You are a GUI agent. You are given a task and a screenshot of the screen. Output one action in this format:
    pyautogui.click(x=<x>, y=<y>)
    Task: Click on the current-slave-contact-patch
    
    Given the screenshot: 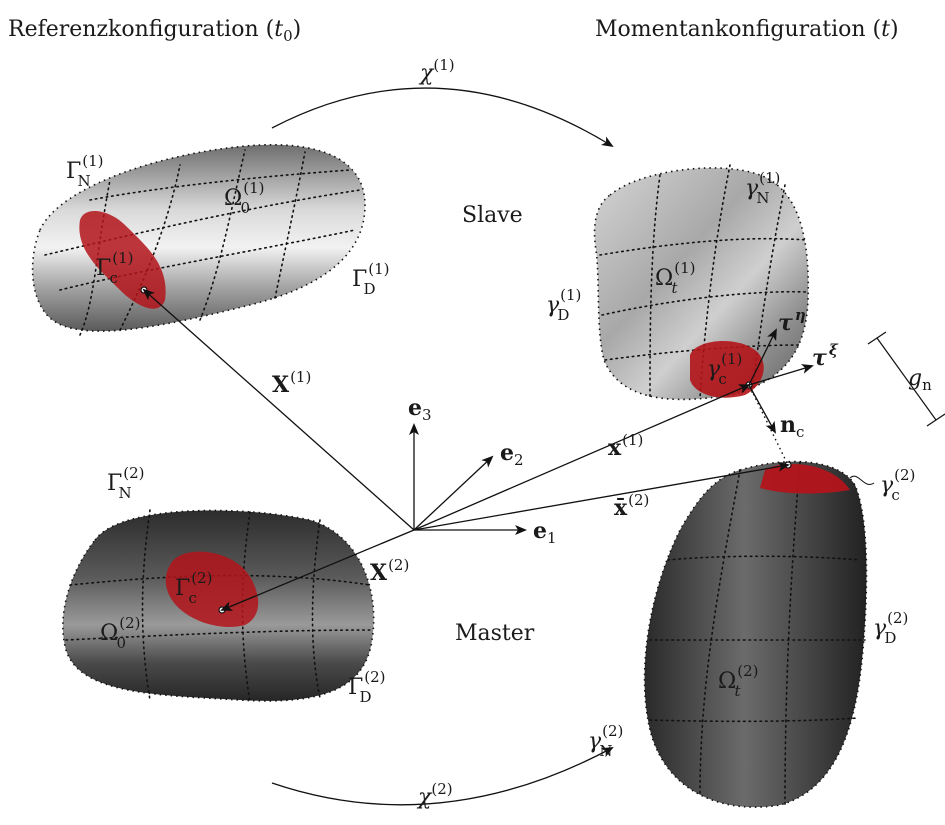 What is the action you would take?
    pyautogui.click(x=727, y=369)
    